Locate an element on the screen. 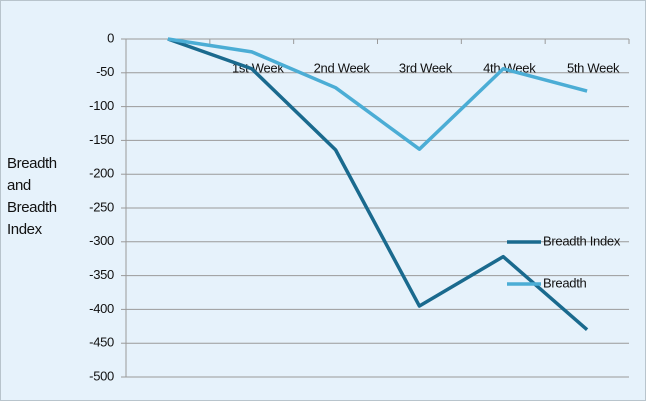  x-tick-label: 2nd Week is located at coordinates (342, 67).